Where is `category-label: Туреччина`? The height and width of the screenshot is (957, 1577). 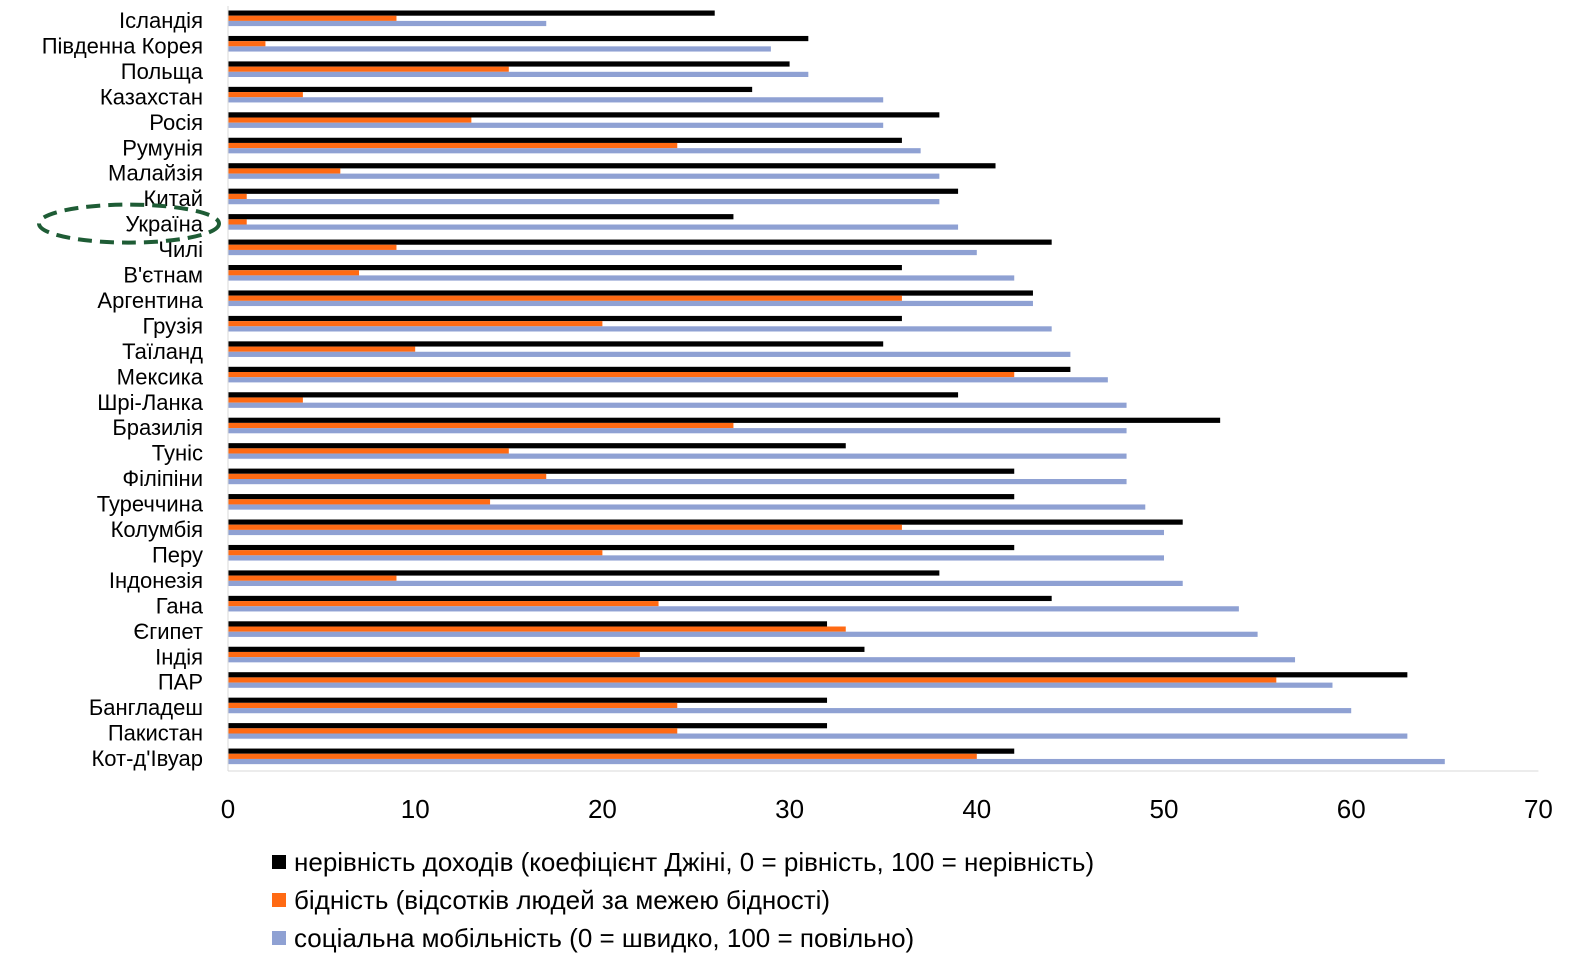
category-label: Туреччина is located at coordinates (150, 504).